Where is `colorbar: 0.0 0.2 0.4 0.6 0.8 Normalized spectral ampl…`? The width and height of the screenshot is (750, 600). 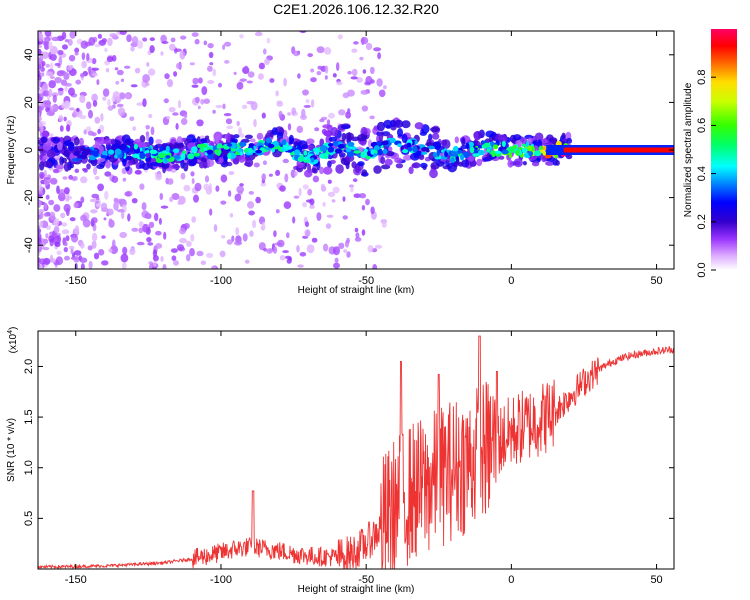
colorbar: 0.0 0.2 0.4 0.6 0.8 Normalized spectral ampl… is located at coordinates (710, 153).